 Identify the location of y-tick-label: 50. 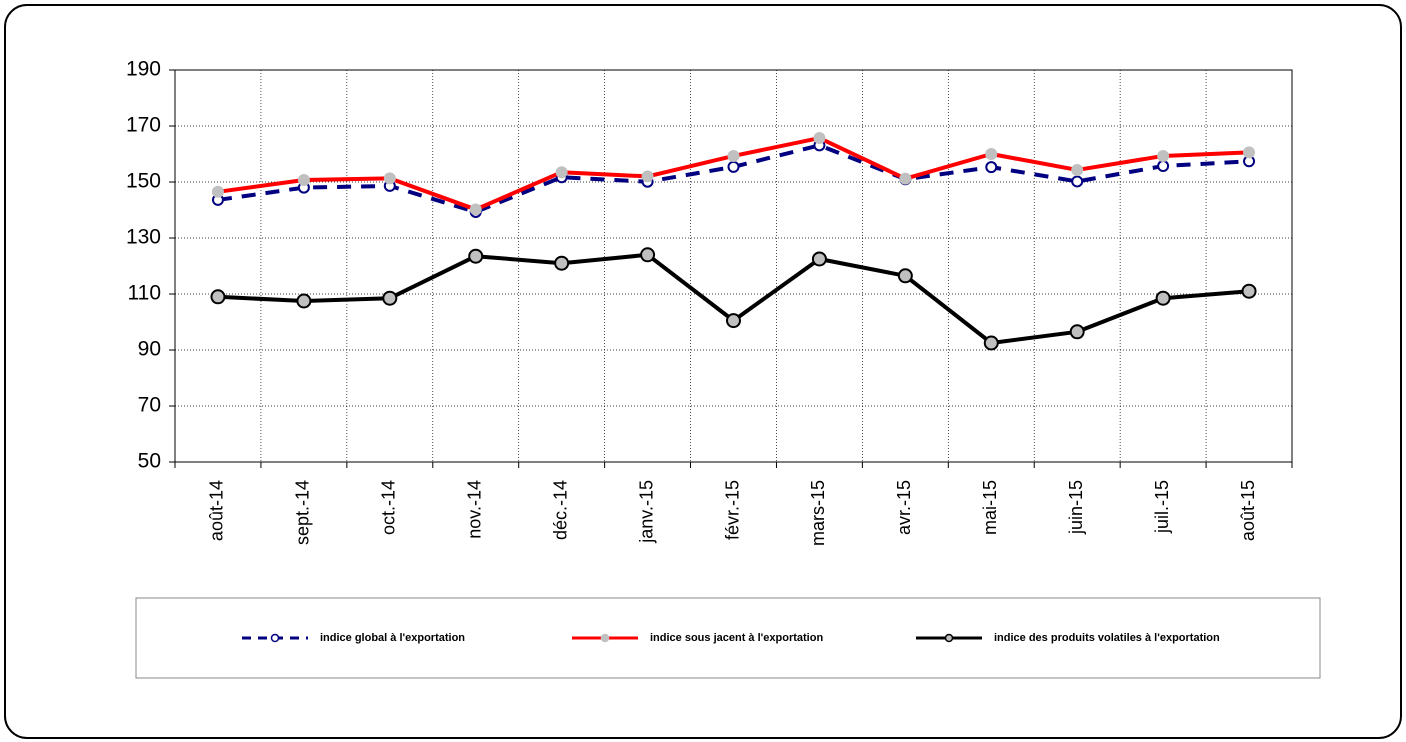
(149, 461).